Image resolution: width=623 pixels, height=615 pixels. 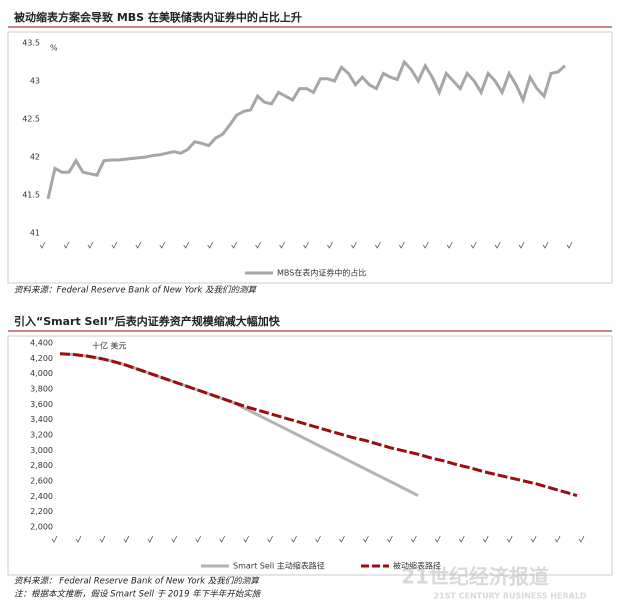 What do you see at coordinates (41, 496) in the screenshot?
I see `y-tick-label: 2,400` at bounding box center [41, 496].